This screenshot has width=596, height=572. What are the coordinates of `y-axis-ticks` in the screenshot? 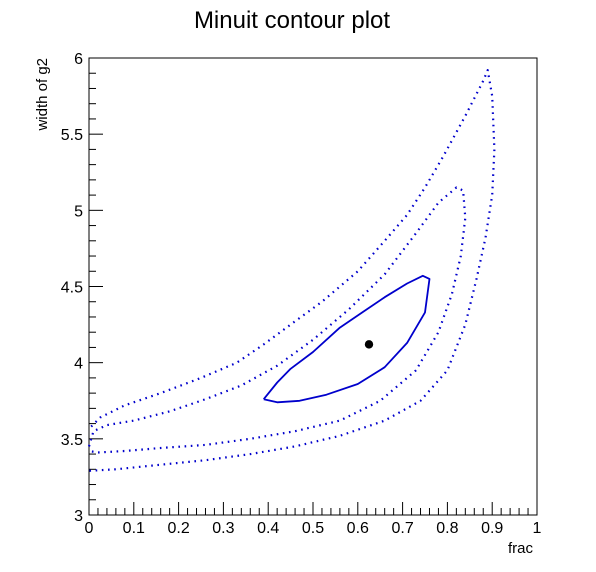 It's located at (96, 286).